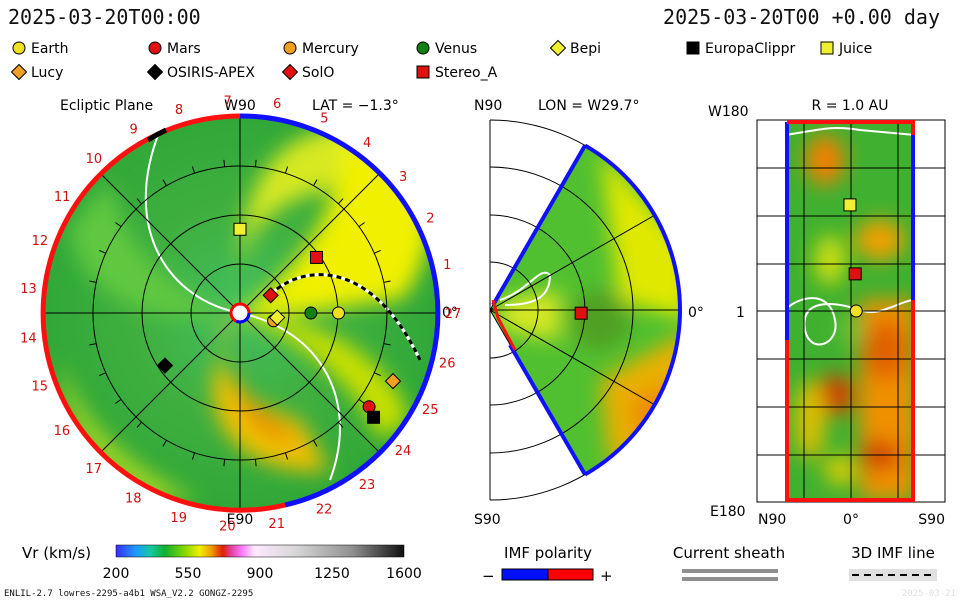  Describe the element at coordinates (165, 365) in the screenshot. I see `ecliptic-marker-osiris-apex` at that location.